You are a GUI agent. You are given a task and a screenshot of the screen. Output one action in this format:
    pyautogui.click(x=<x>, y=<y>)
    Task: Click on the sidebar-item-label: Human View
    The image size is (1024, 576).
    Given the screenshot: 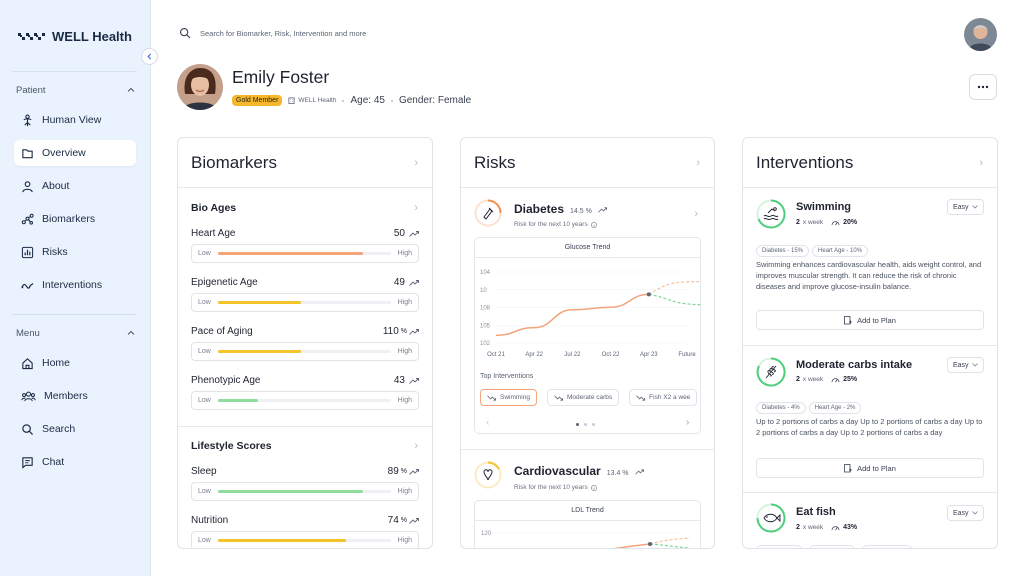 What is the action you would take?
    pyautogui.click(x=72, y=120)
    